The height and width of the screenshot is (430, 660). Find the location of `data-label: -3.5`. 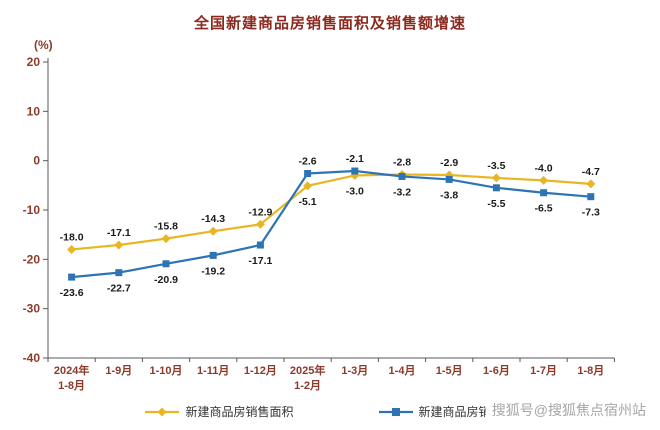

data-label: -3.5 is located at coordinates (496, 166).